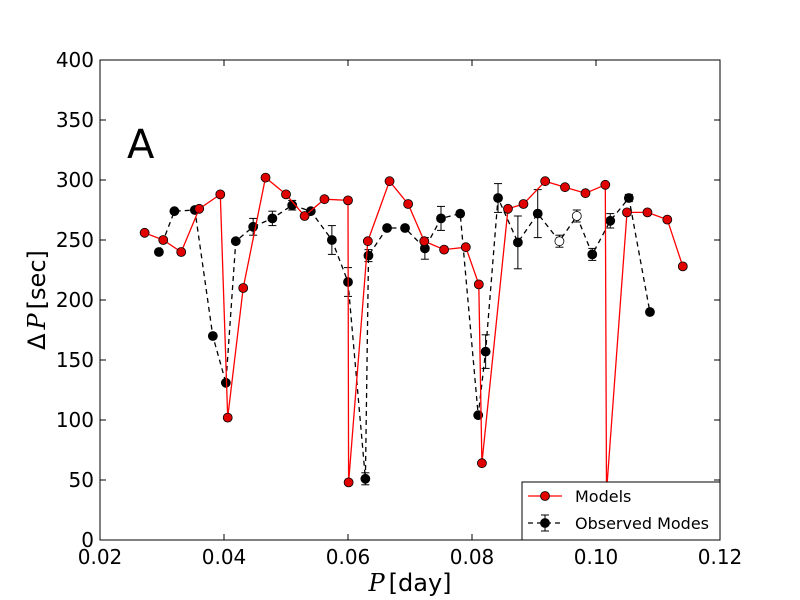 Image resolution: width=800 pixels, height=600 pixels. What do you see at coordinates (87, 540) in the screenshot?
I see `y-tick-label: 0` at bounding box center [87, 540].